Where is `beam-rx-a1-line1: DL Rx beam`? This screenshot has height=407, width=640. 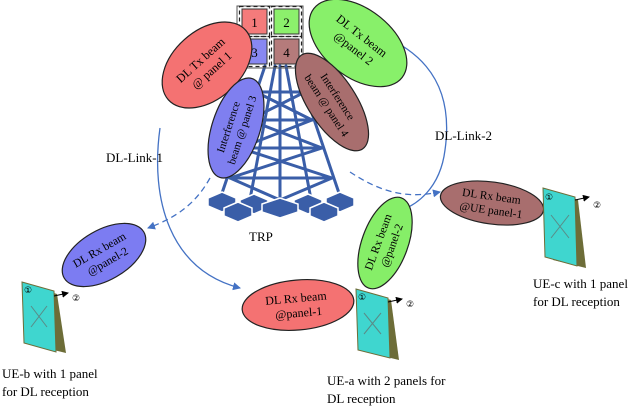 beam-rx-a1-line1: DL Rx beam is located at coordinates (296, 297).